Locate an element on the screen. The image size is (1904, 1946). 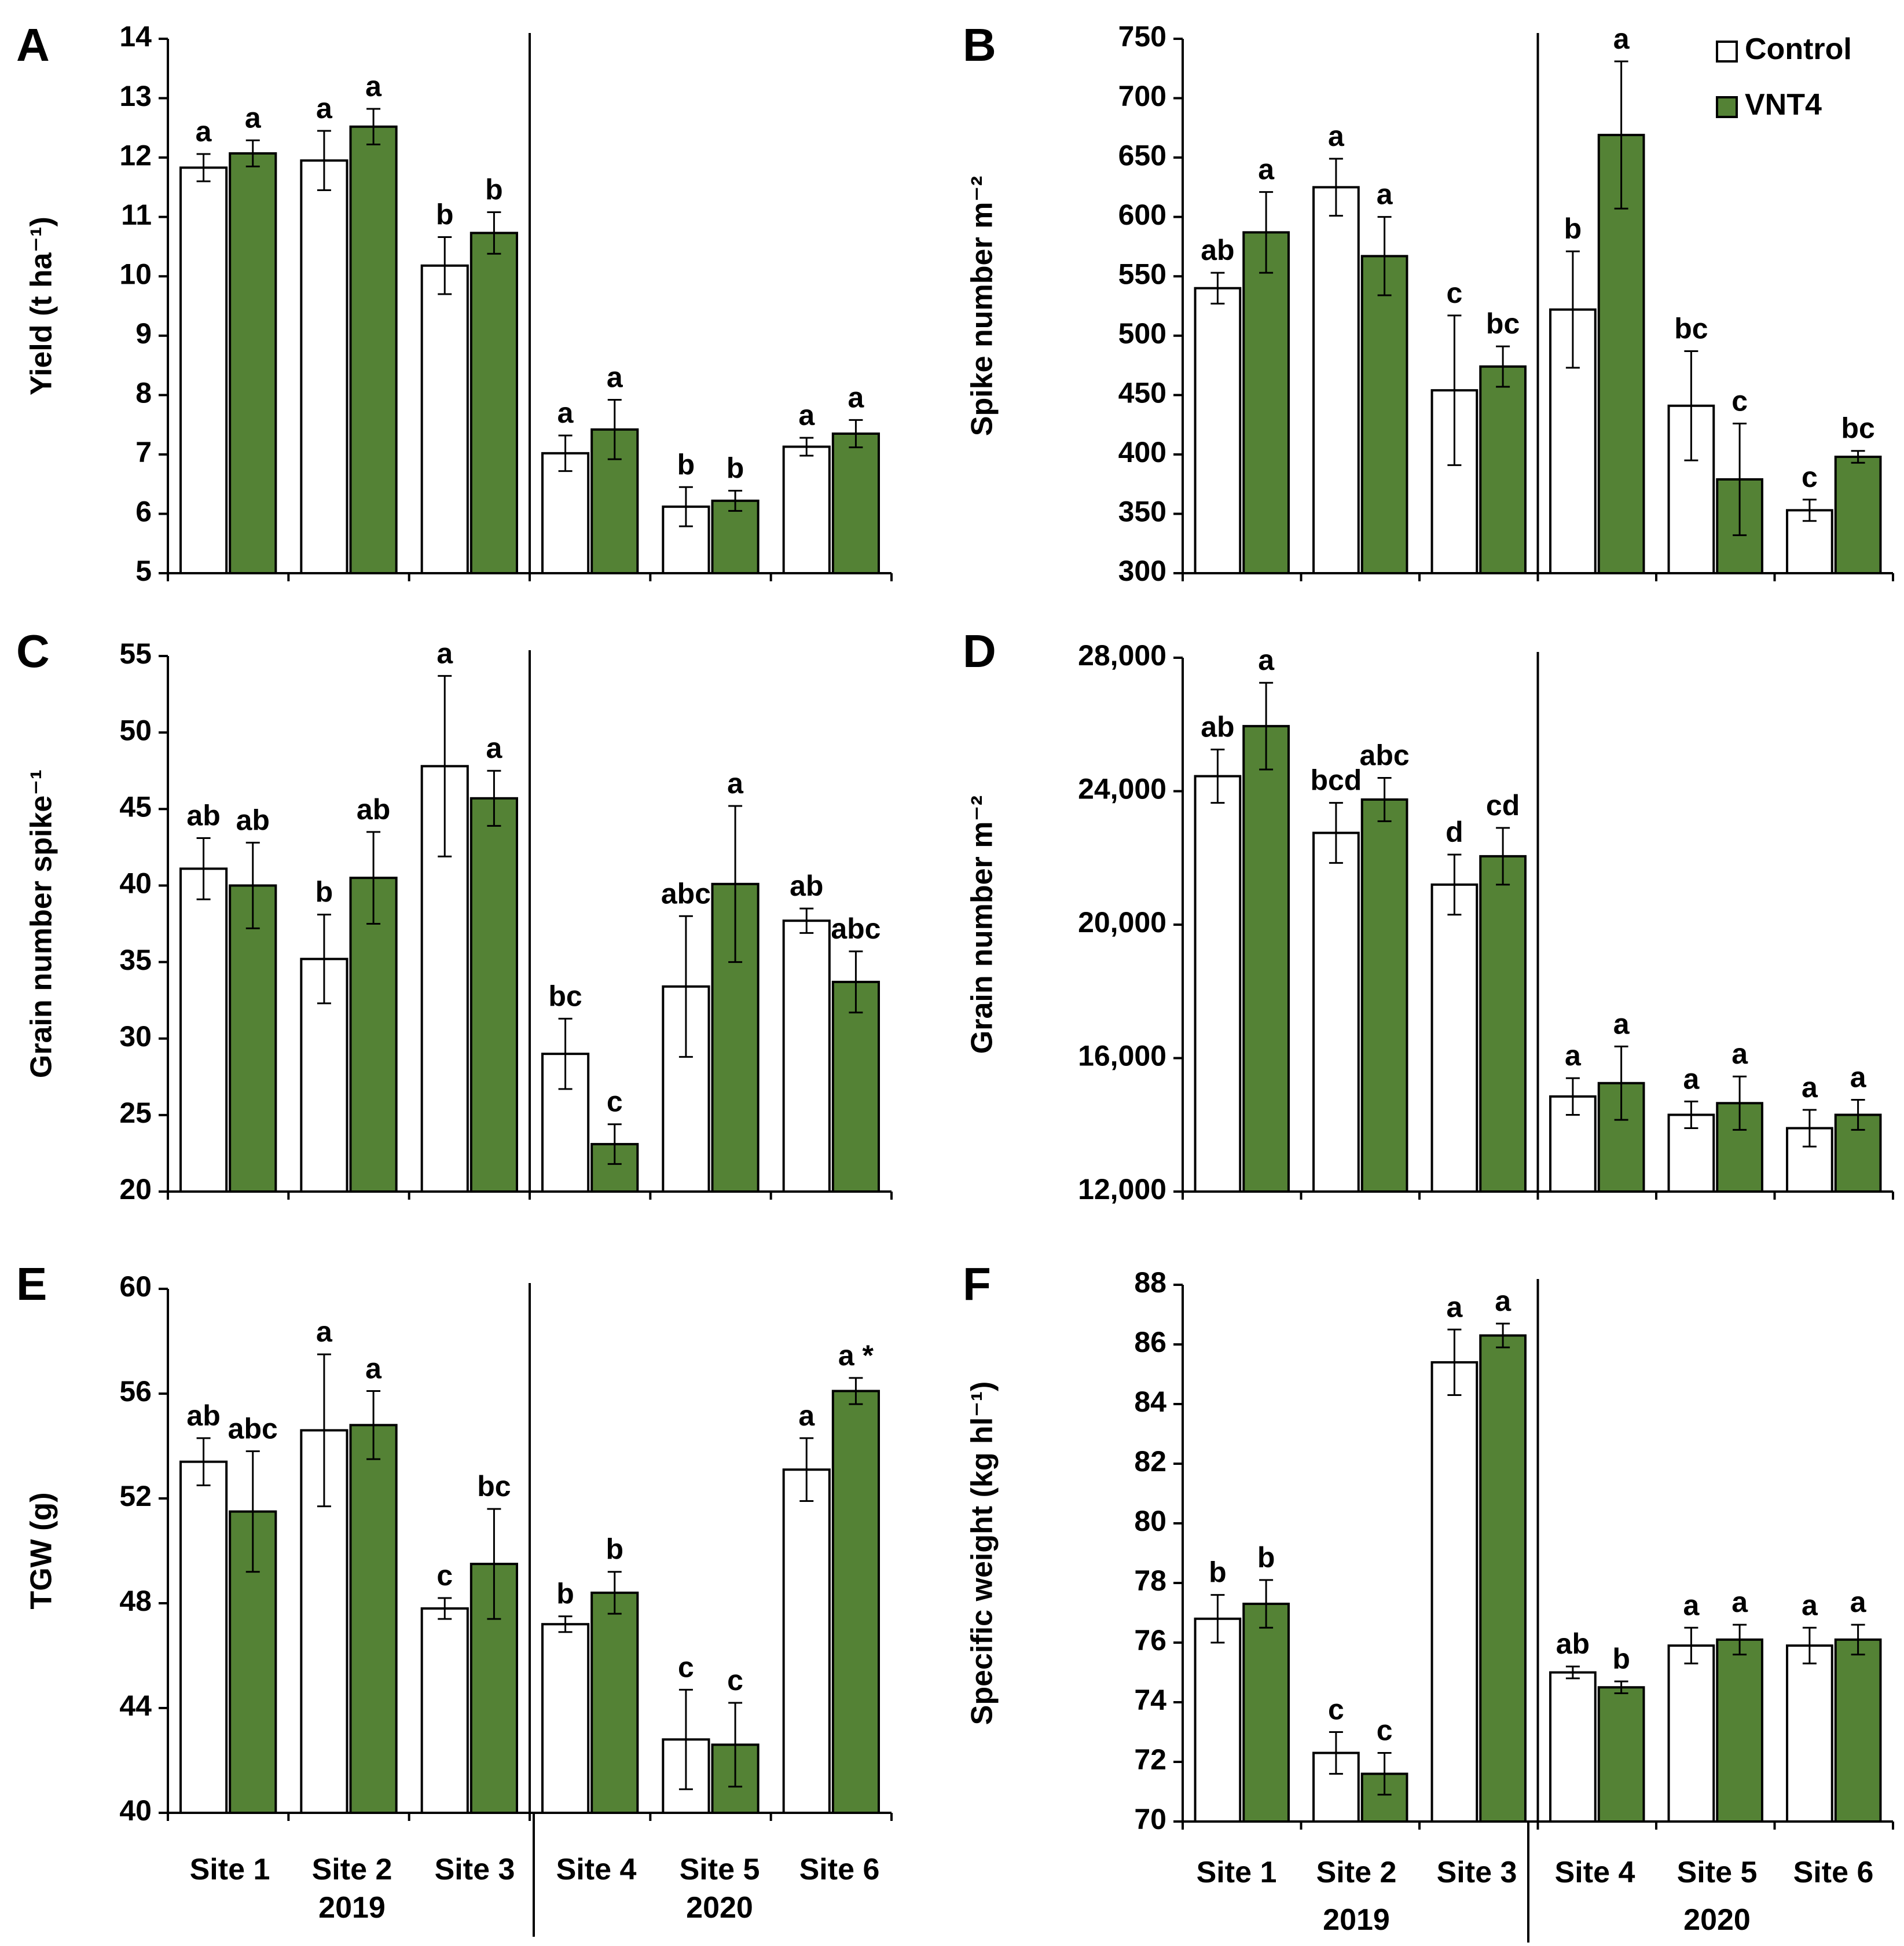
y-tick-label: 76 is located at coordinates (1150, 1641).